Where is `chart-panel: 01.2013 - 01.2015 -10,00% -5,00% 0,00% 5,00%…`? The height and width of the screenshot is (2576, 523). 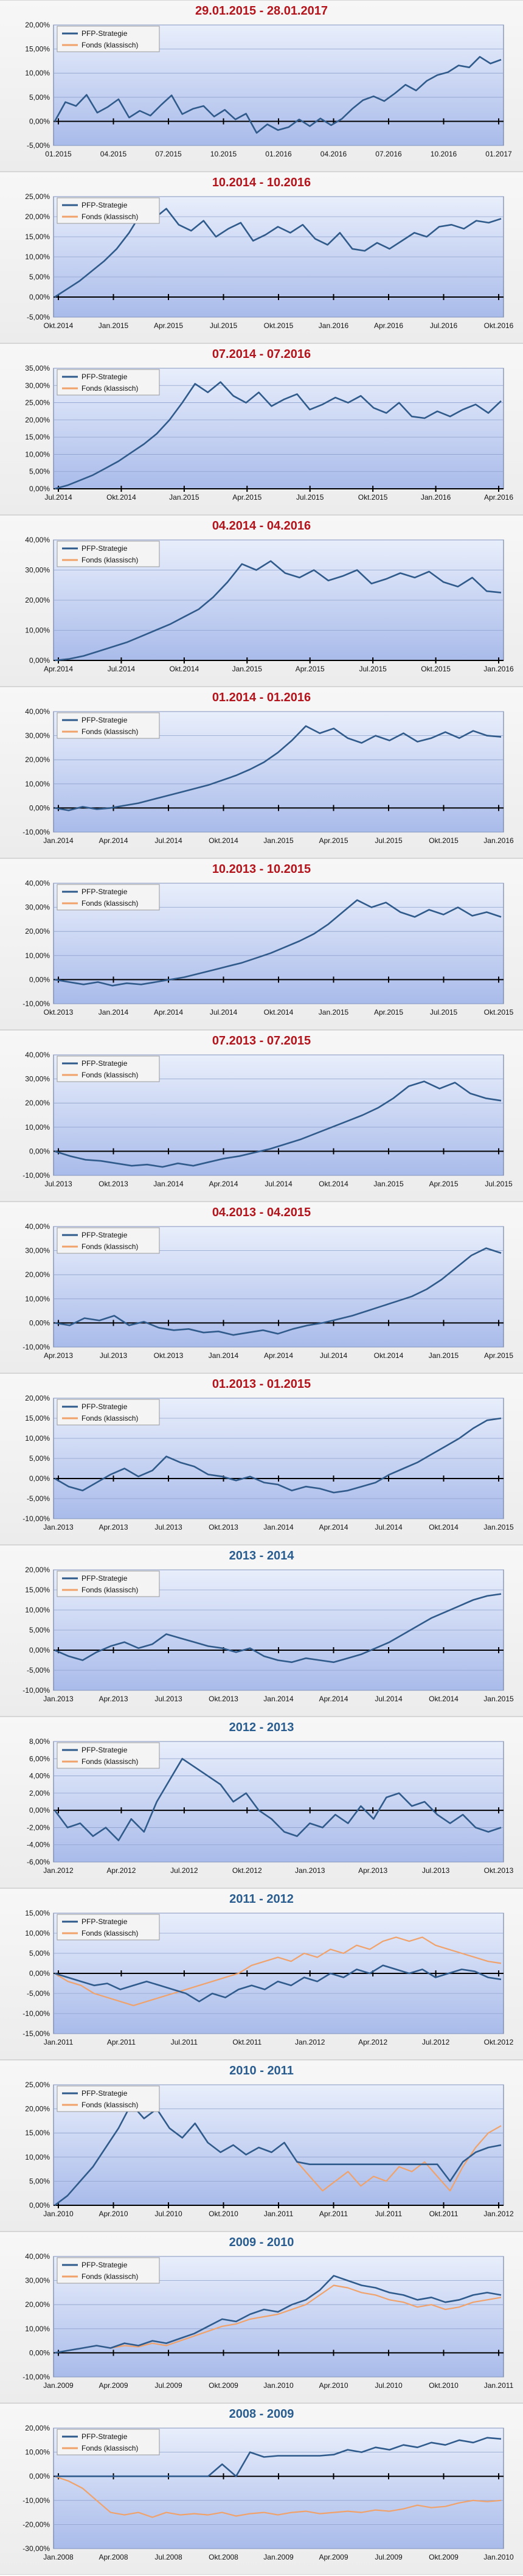 chart-panel: 01.2013 - 01.2015 -10,00% -5,00% 0,00% 5,00%… is located at coordinates (261, 1459).